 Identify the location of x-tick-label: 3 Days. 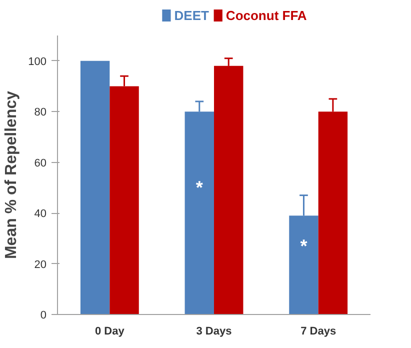
(214, 332).